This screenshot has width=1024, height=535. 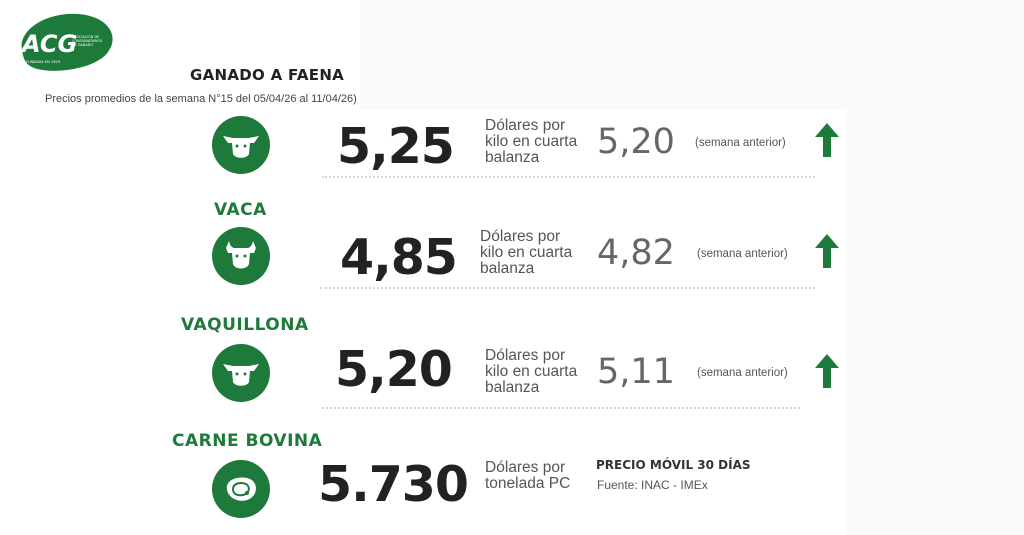 What do you see at coordinates (636, 372) in the screenshot?
I see `previous-price: 5,11` at bounding box center [636, 372].